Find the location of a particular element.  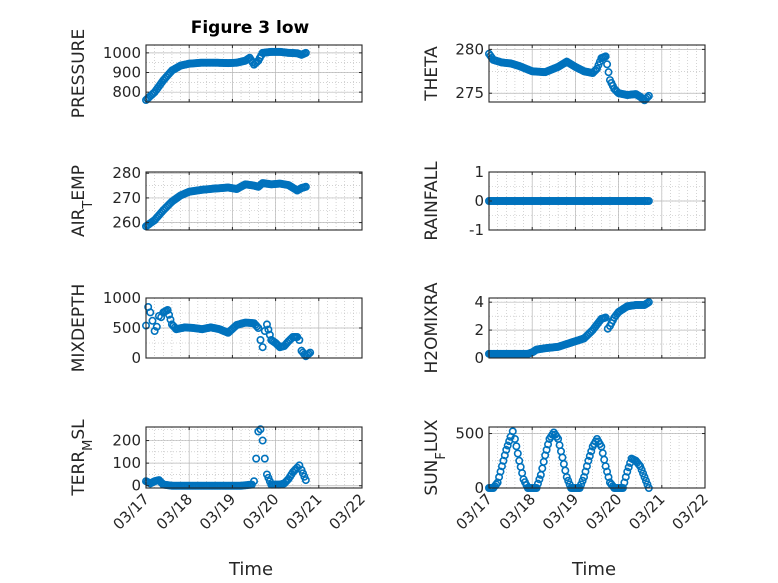

subplot-sun-flux: 0 500 SUNFLUX is located at coordinates (564, 458).